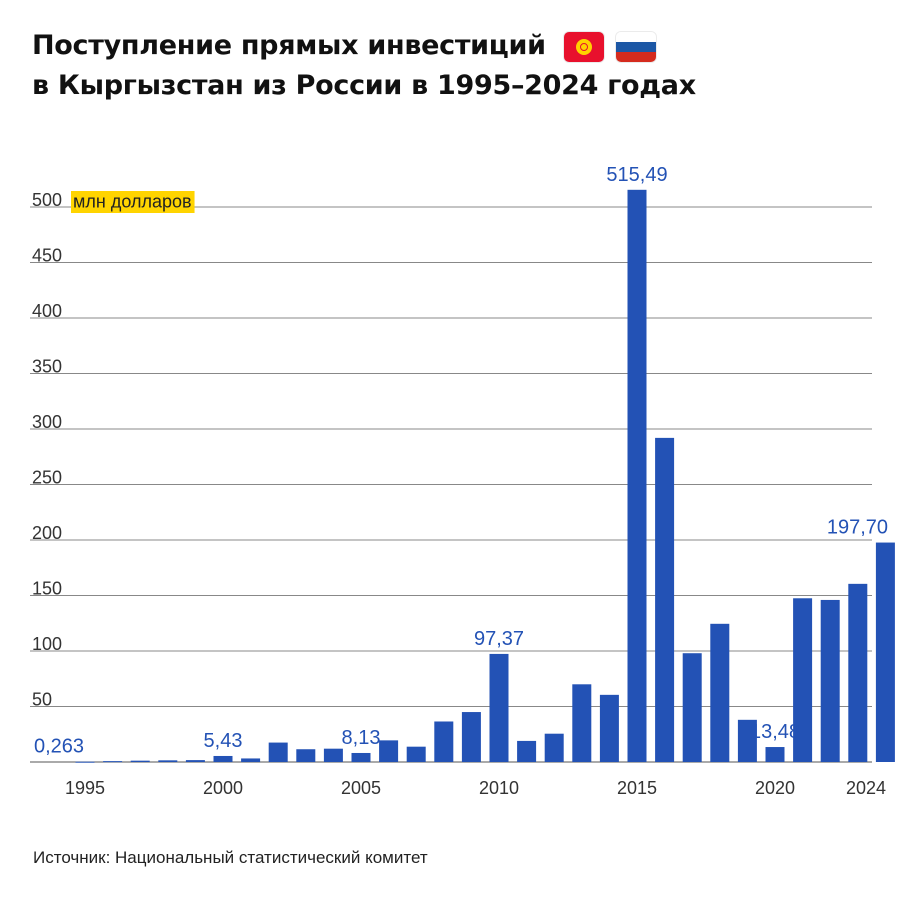  What do you see at coordinates (306, 755) in the screenshot?
I see `bar-2003` at bounding box center [306, 755].